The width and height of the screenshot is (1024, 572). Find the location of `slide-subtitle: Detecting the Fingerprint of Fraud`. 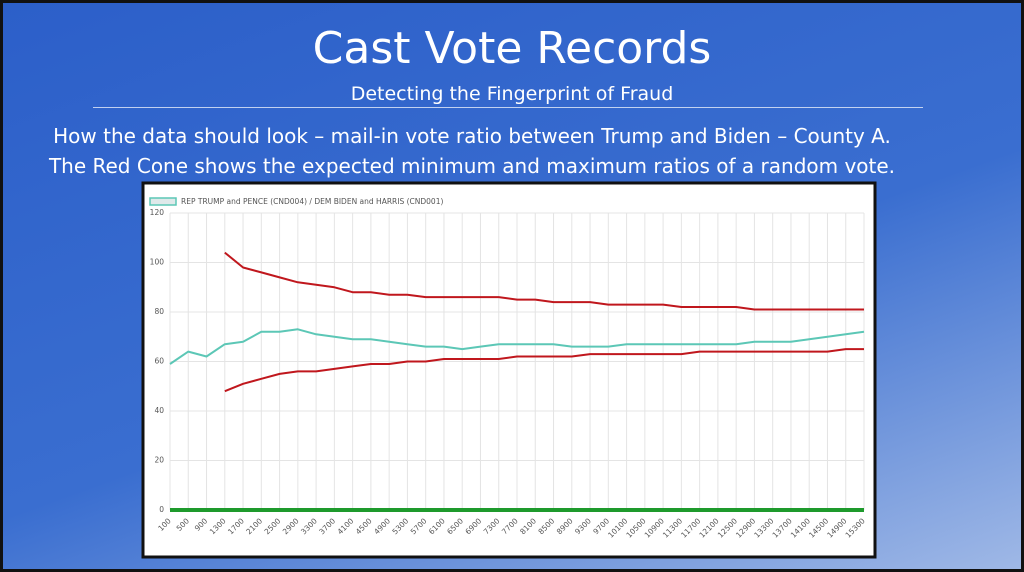

slide-subtitle: Detecting the Fingerprint of Fraud is located at coordinates (512, 94).